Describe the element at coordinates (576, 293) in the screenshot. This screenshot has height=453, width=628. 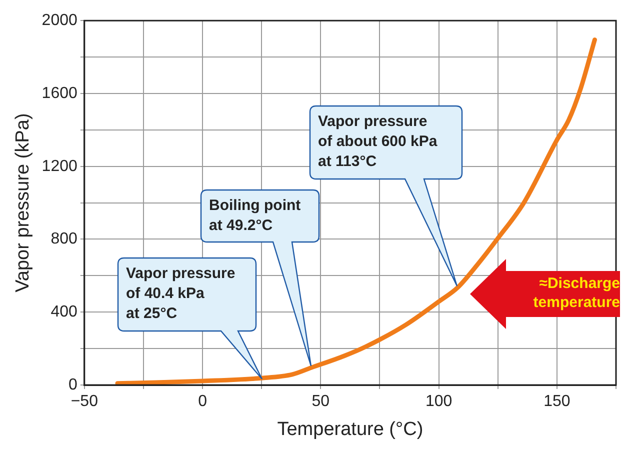
I see `annotation: ≈Discharge temperature` at that location.